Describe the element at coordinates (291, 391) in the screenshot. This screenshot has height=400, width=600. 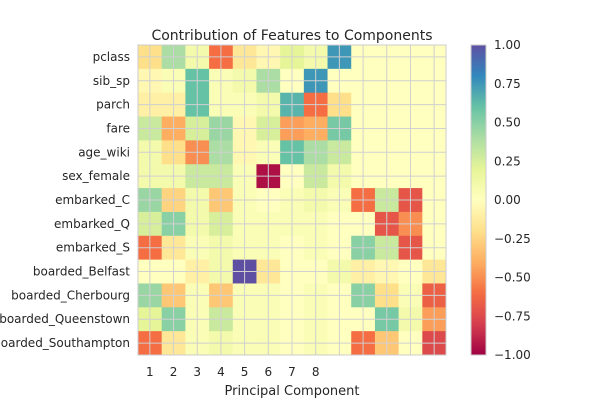
I see `x-axis-label: Principal Component` at that location.